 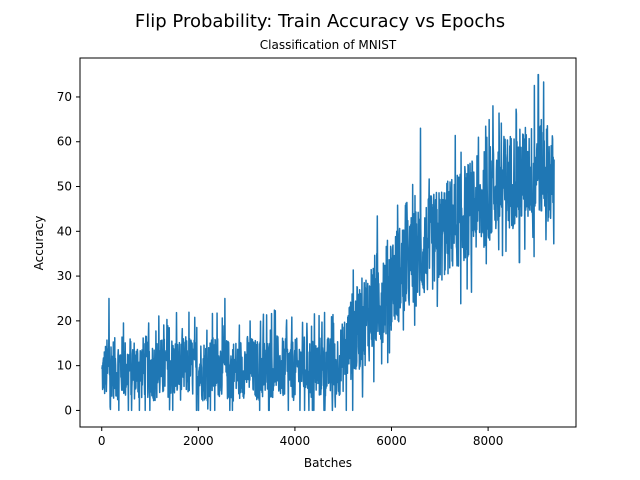 What do you see at coordinates (64, 321) in the screenshot?
I see `y-tick-label: 20` at bounding box center [64, 321].